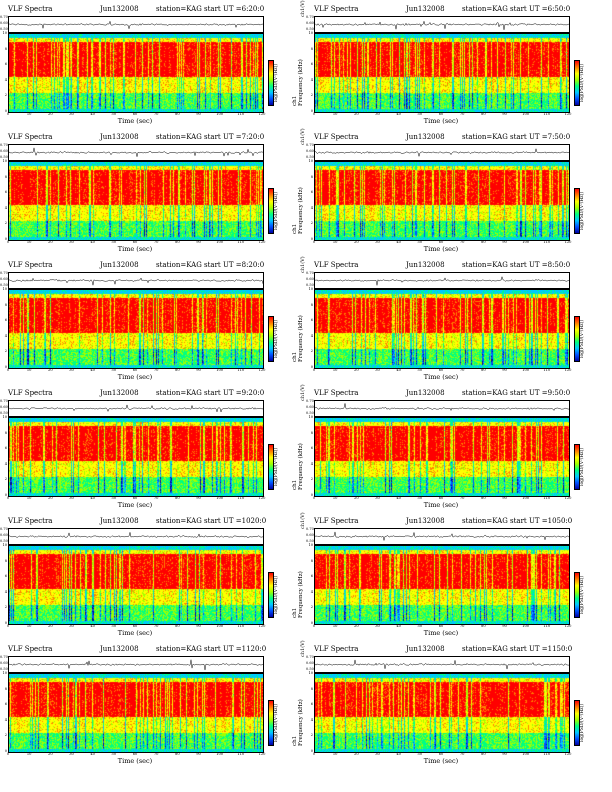  What do you see at coordinates (4, 17) in the screenshot?
I see `ts-tick-label: 0.70` at bounding box center [4, 17].